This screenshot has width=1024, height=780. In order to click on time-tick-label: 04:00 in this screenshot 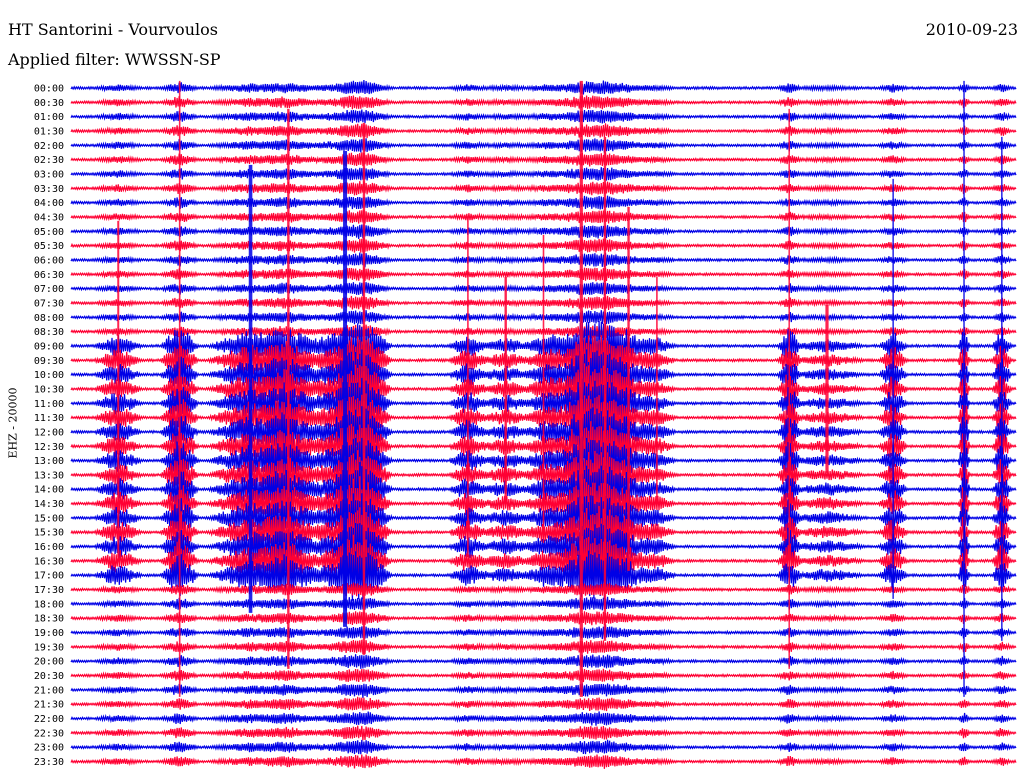, I will do `click(49, 203)`.